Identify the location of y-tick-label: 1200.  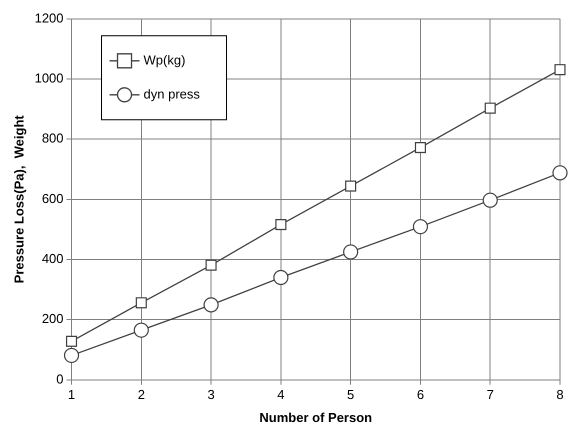
(49, 18).